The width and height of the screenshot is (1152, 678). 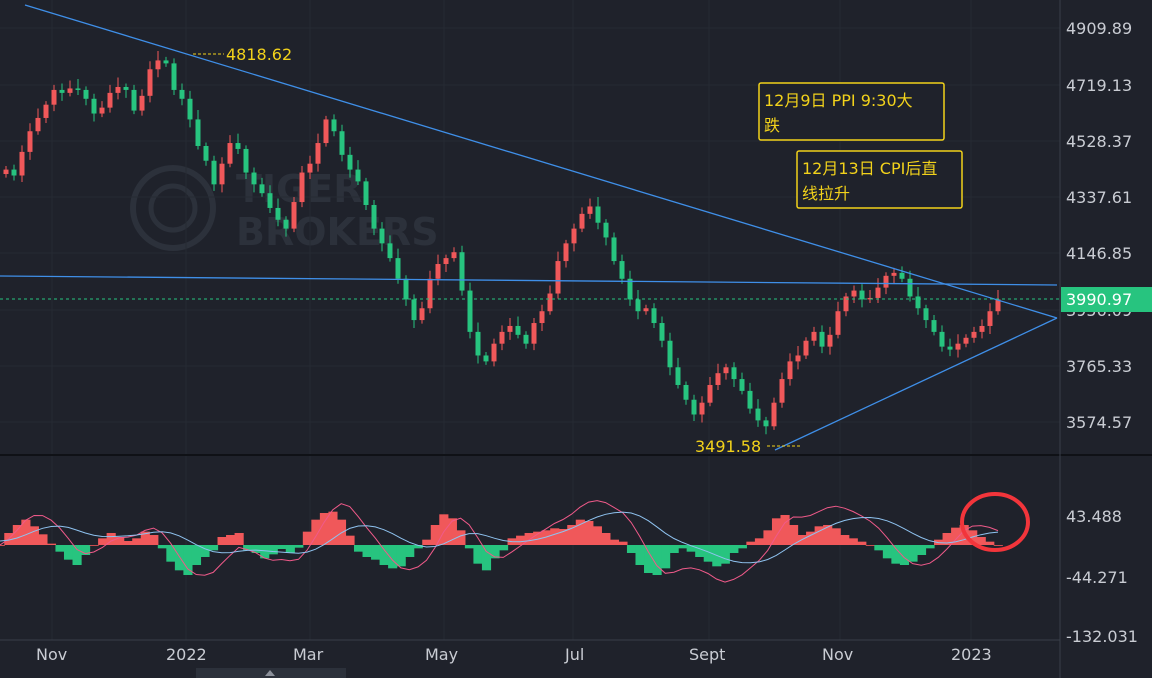 What do you see at coordinates (728, 446) in the screenshot?
I see `low-label: 3491.58` at bounding box center [728, 446].